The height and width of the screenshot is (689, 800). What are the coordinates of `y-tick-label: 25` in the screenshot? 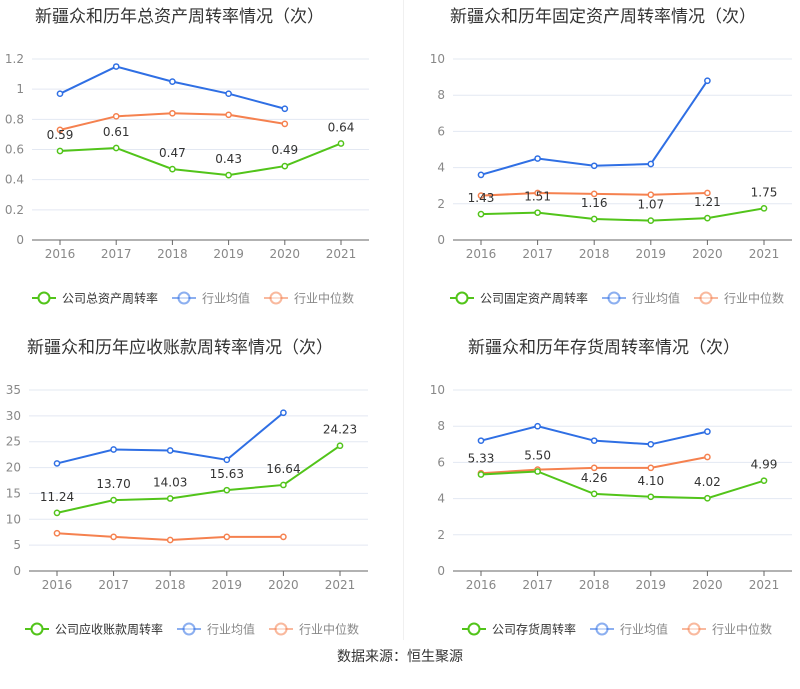 It's located at (13, 442).